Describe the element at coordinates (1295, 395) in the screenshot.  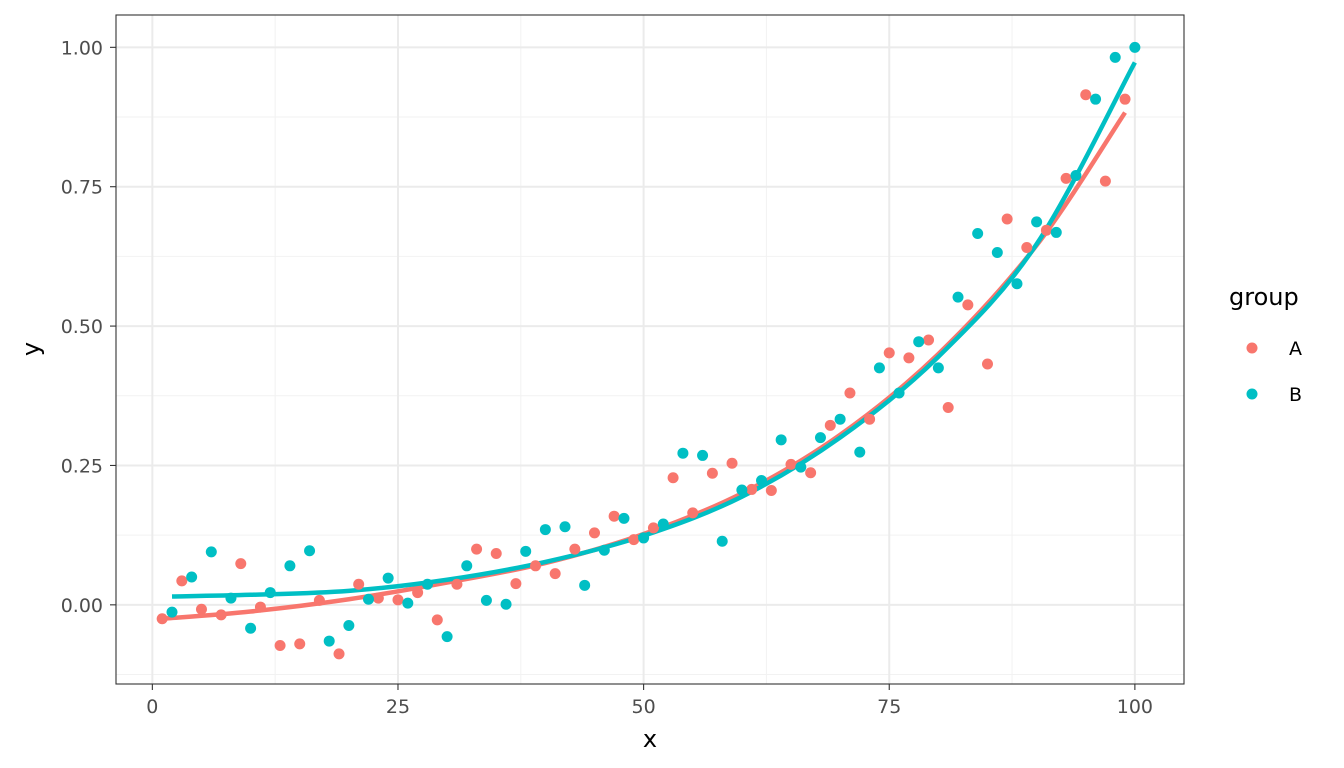
I see `legend-label-B: B` at that location.